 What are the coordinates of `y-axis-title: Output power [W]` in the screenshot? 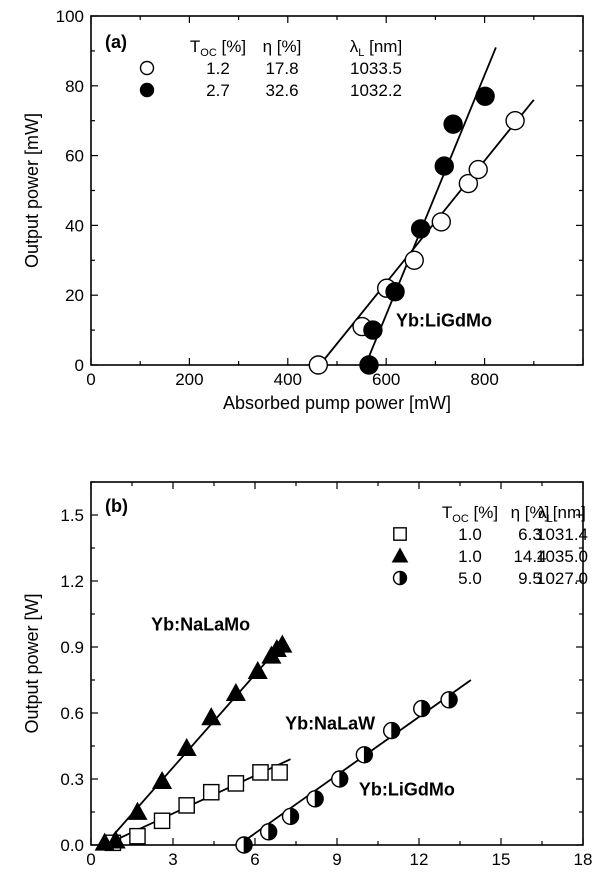 It's located at (32, 663).